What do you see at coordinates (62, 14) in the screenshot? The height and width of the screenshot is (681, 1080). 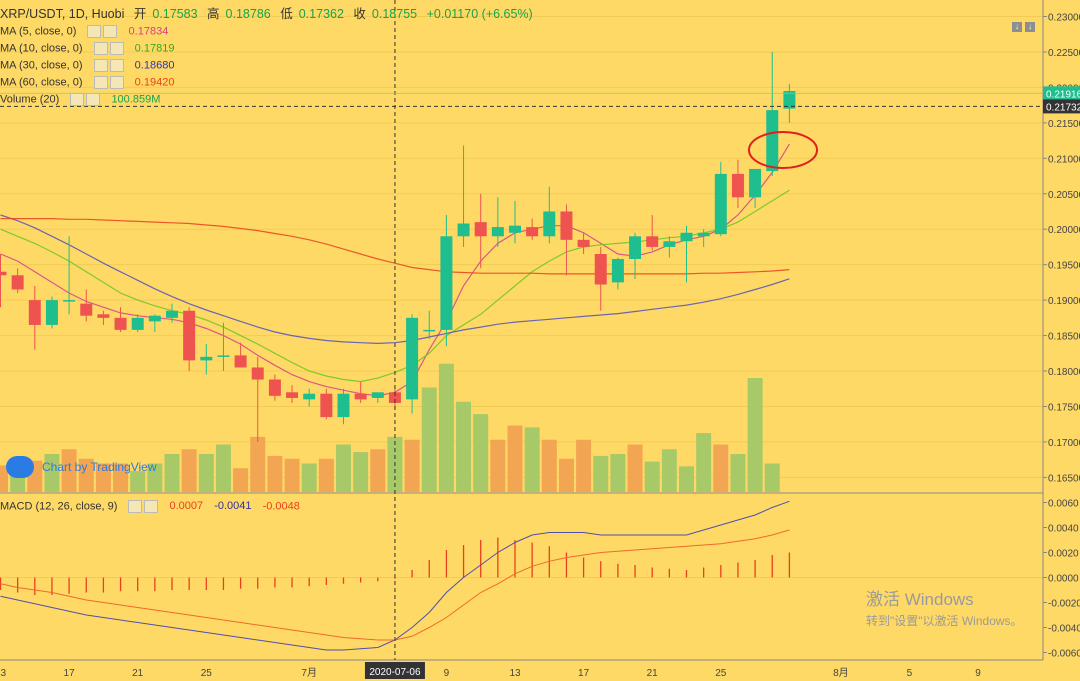 I see `symbol-title: XRP/USDT, 1D, Huobi` at bounding box center [62, 14].